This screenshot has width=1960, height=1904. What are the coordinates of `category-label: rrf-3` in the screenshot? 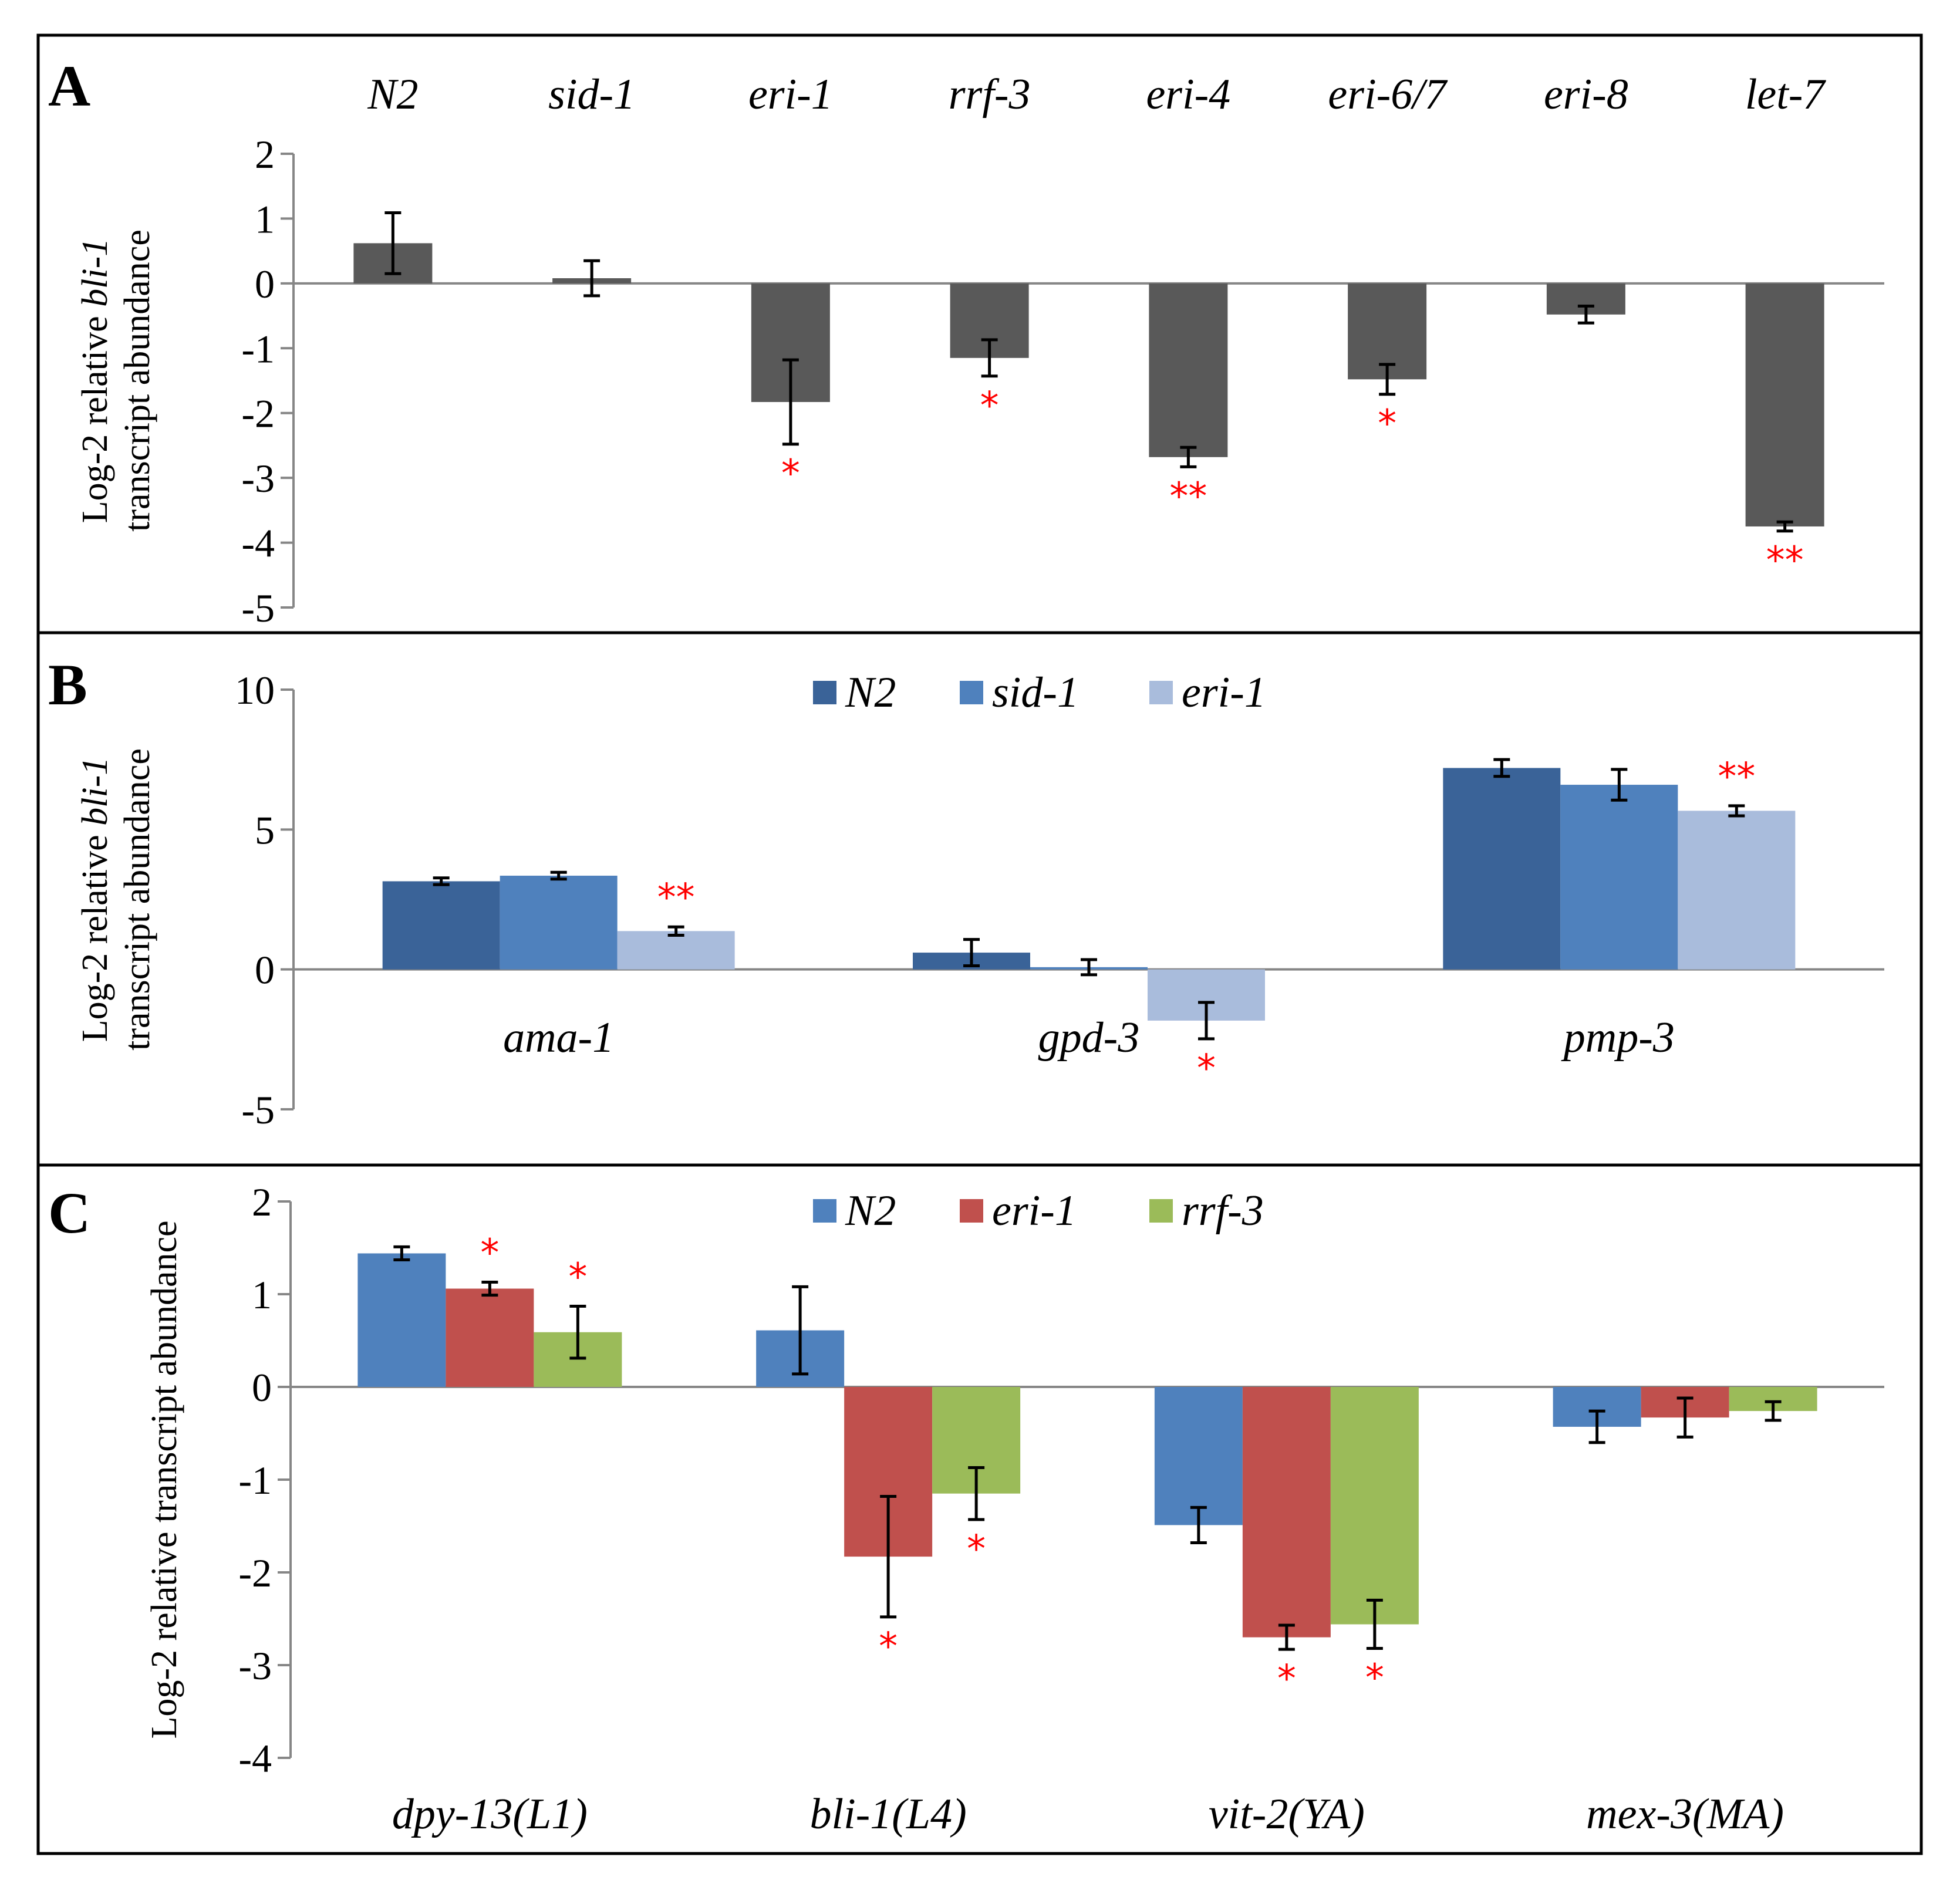 It's located at (990, 94).